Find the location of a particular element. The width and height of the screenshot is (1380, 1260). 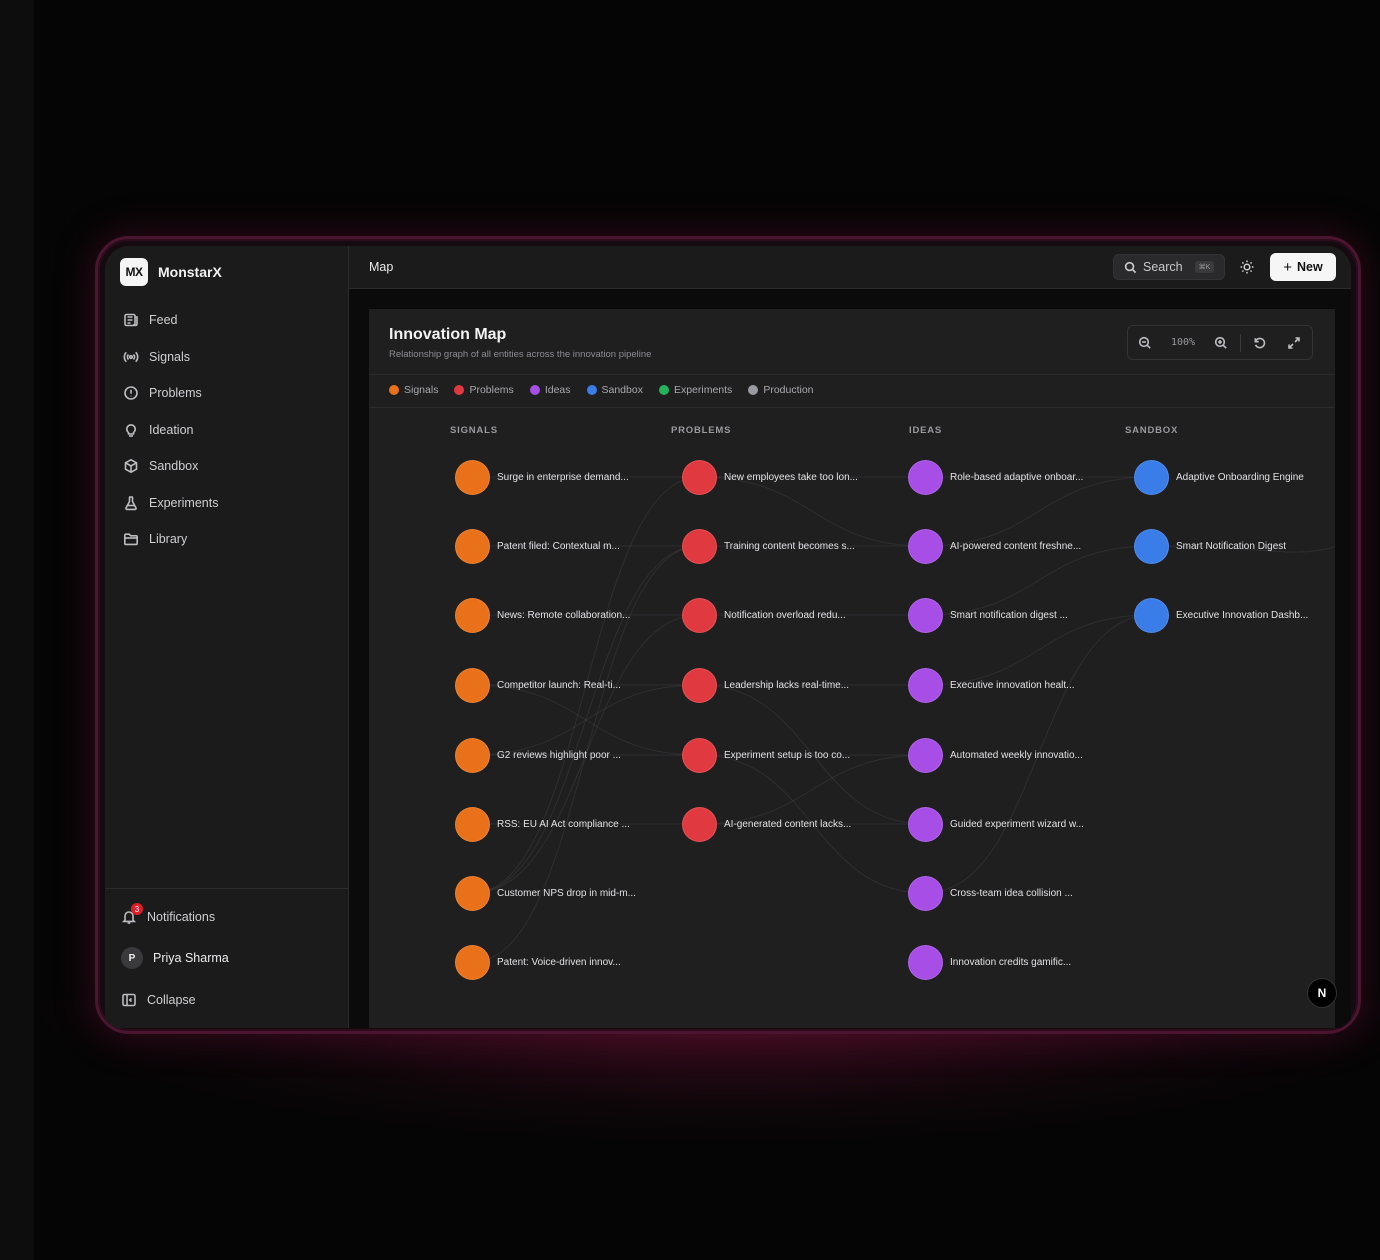

folder-icon is located at coordinates (131, 539).